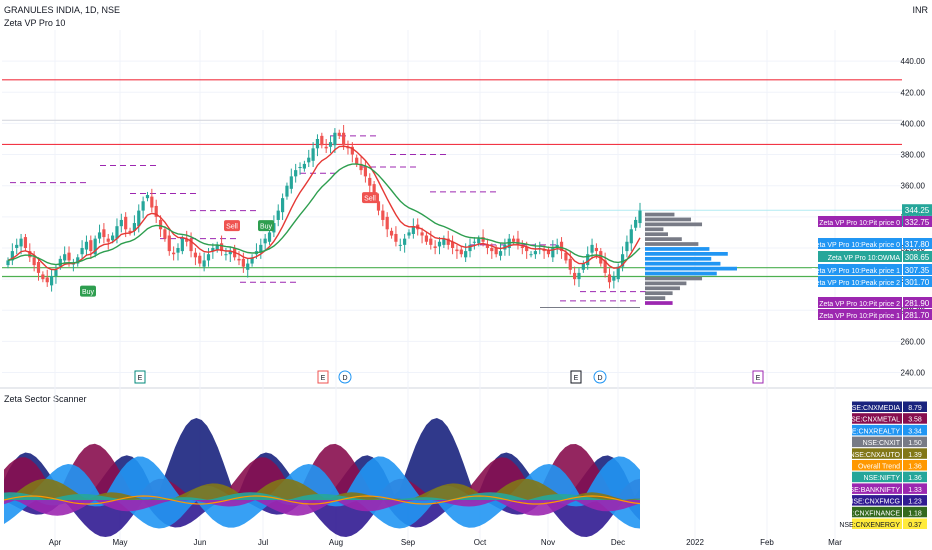  What do you see at coordinates (917, 244) in the screenshot?
I see `peak-value-label: 317.80` at bounding box center [917, 244].